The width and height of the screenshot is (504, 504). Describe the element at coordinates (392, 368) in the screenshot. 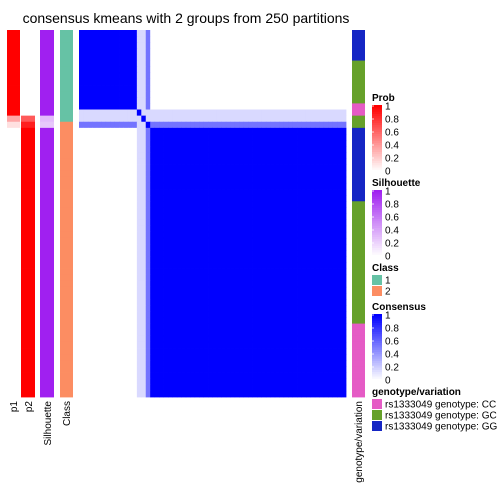

I see `legend-tick-label: 0.2` at that location.